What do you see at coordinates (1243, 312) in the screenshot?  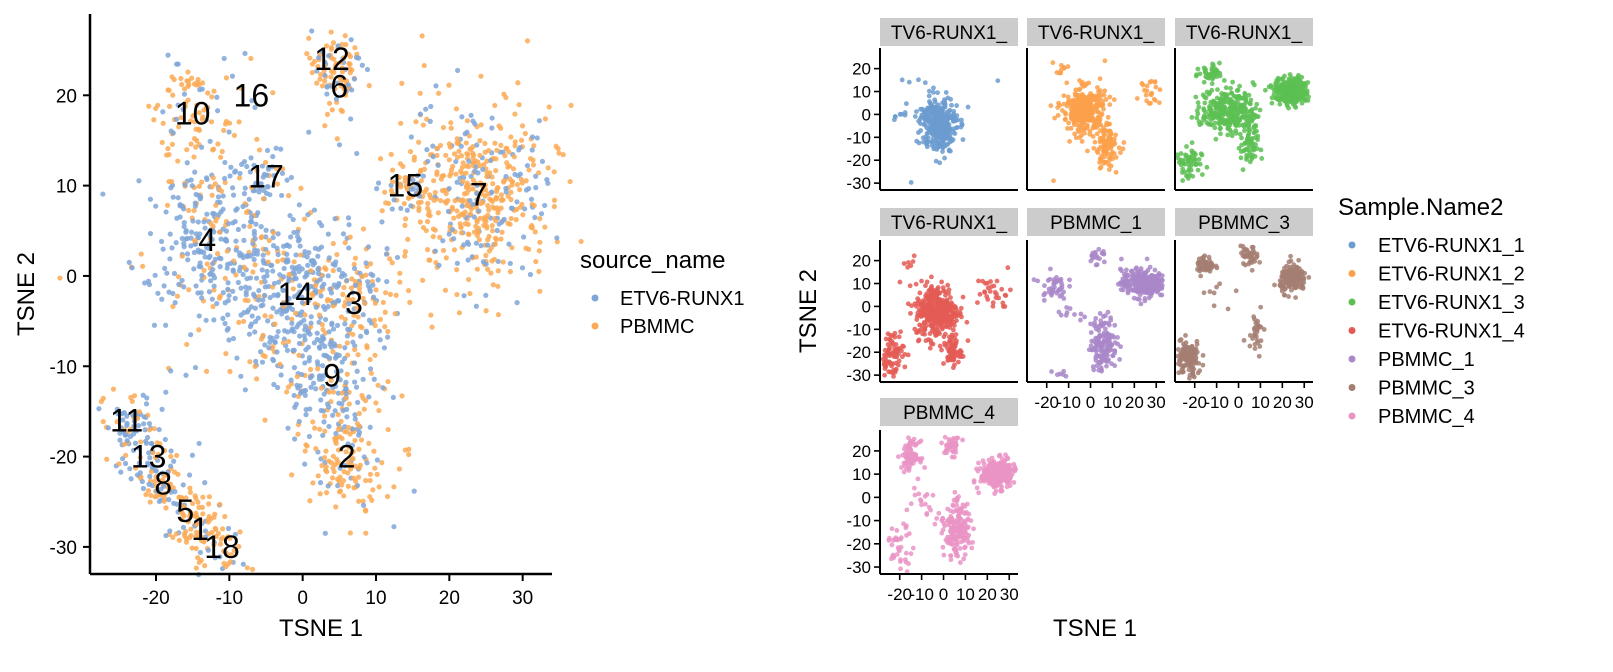 I see `facet-points` at bounding box center [1243, 312].